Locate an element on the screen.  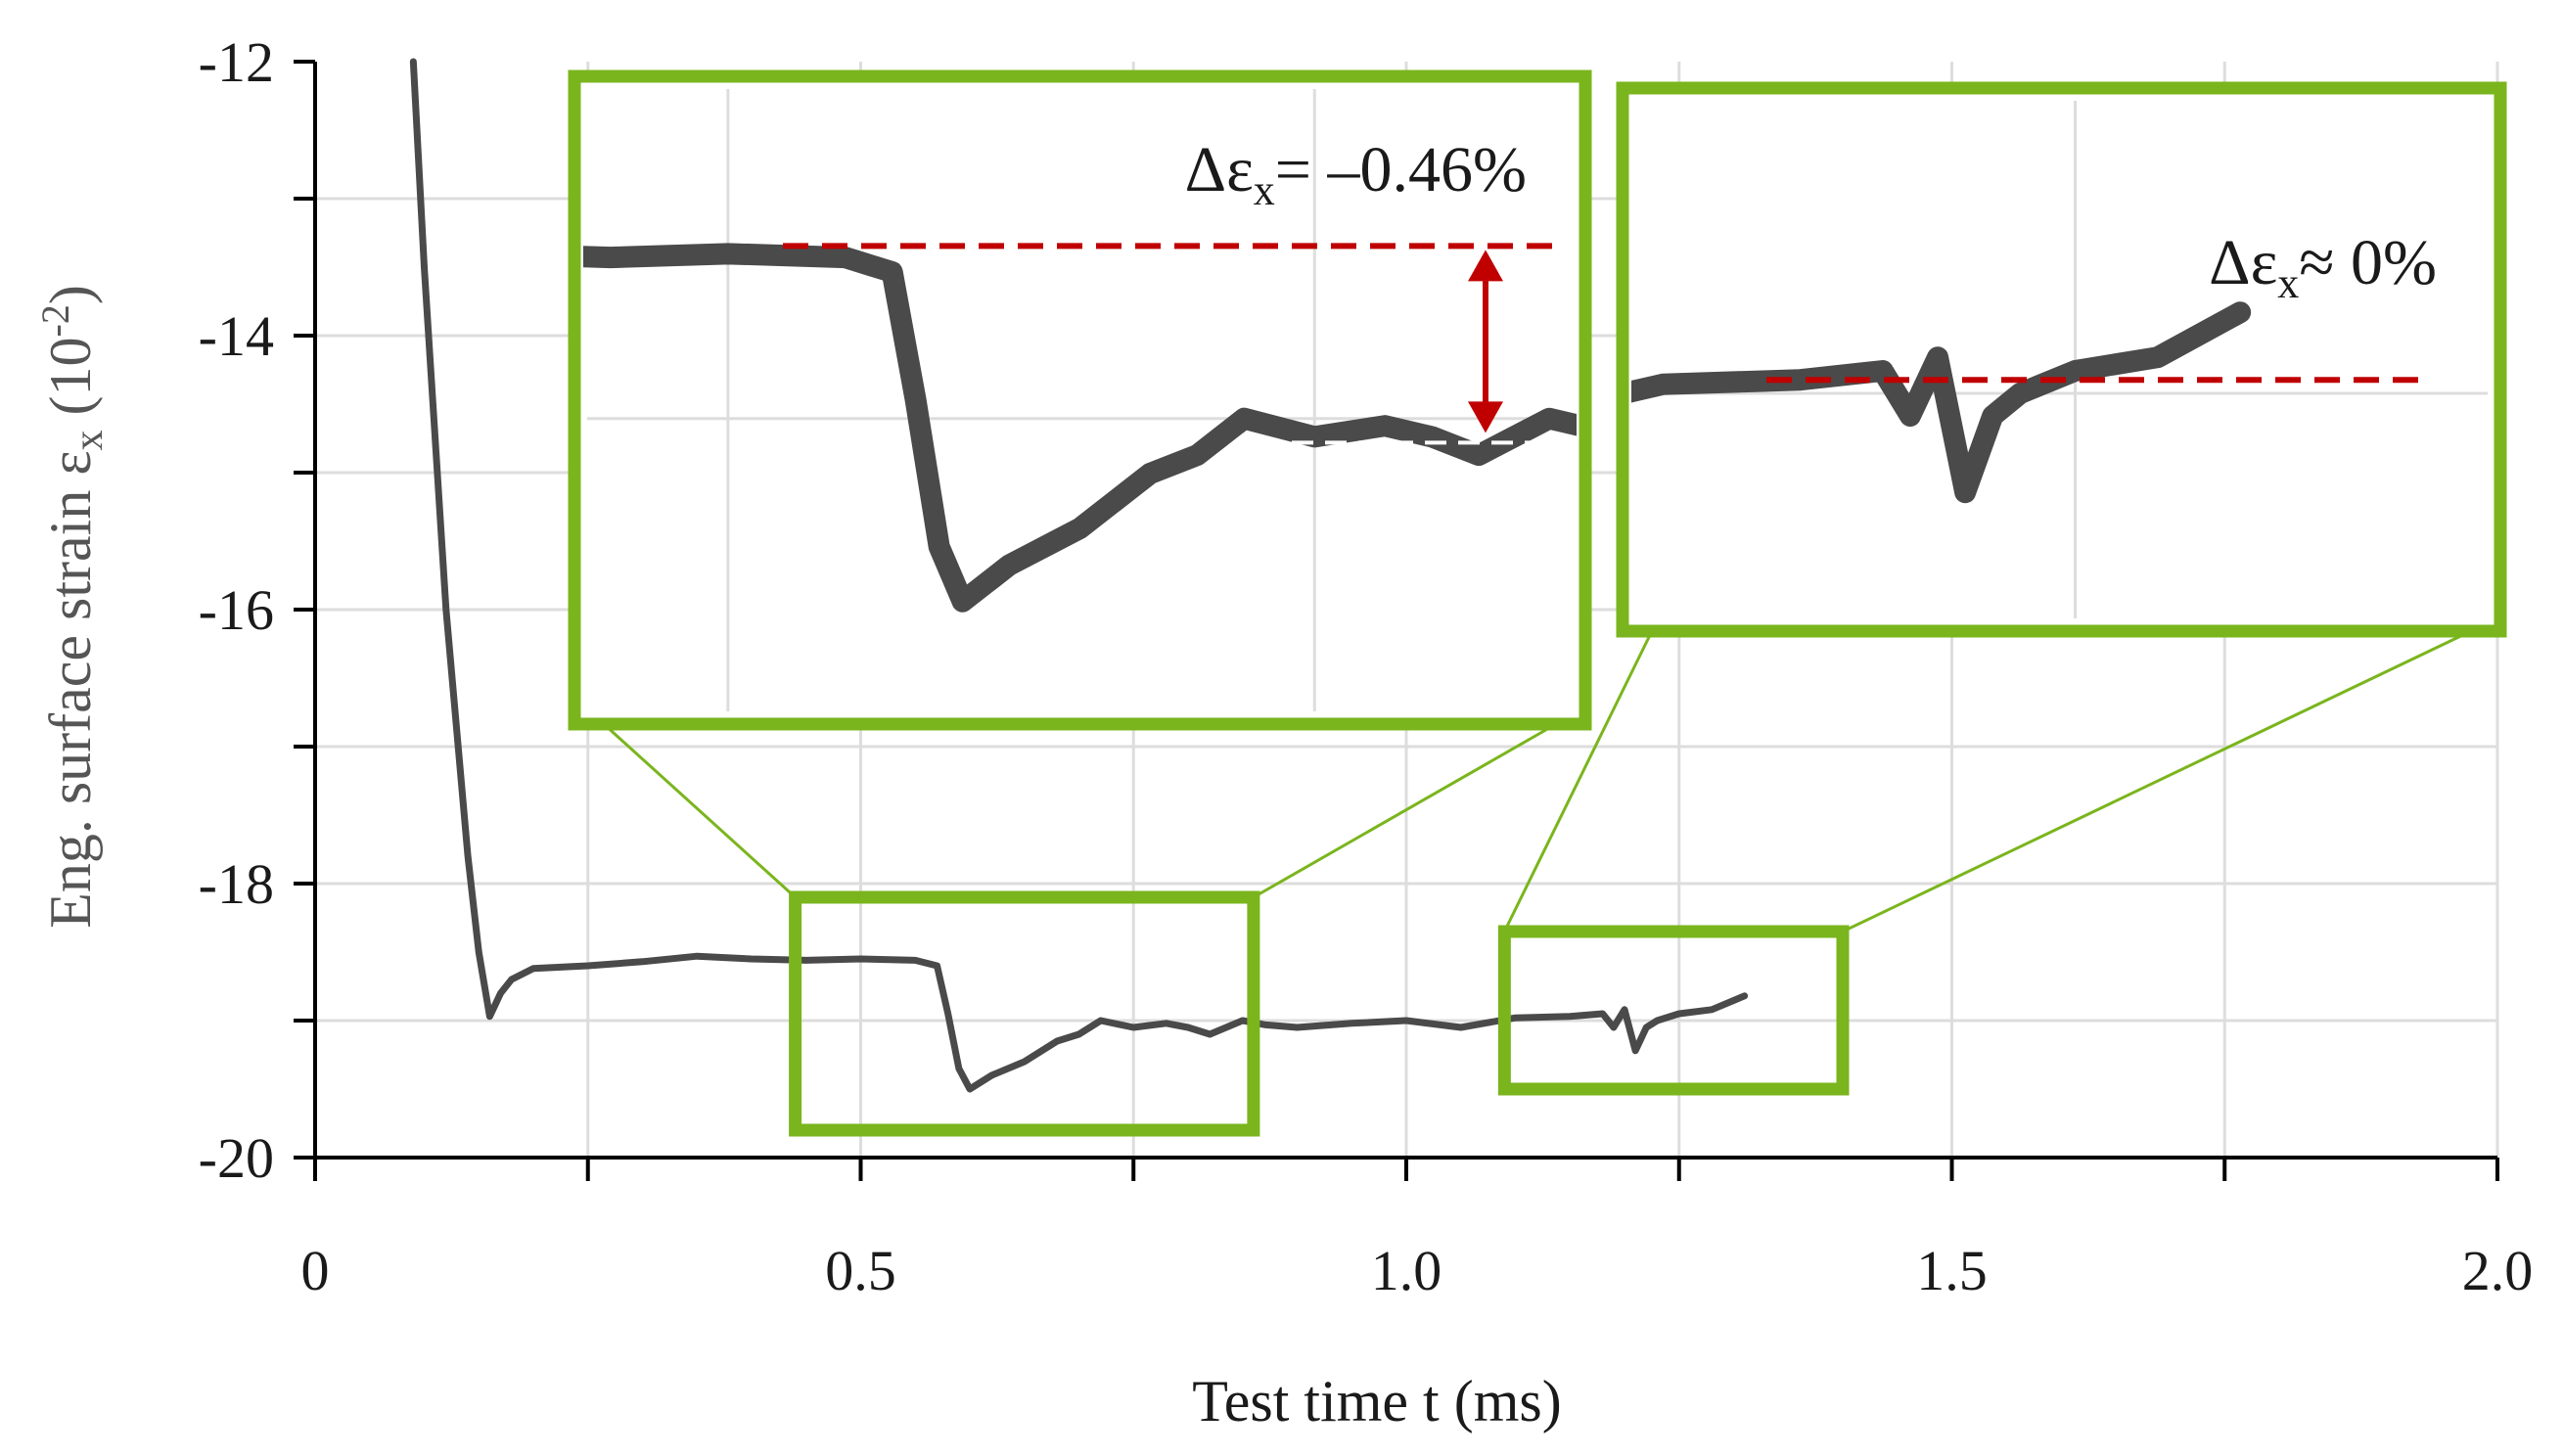
zoom-2-inset: Δεx≈ 0% is located at coordinates (2061, 359).